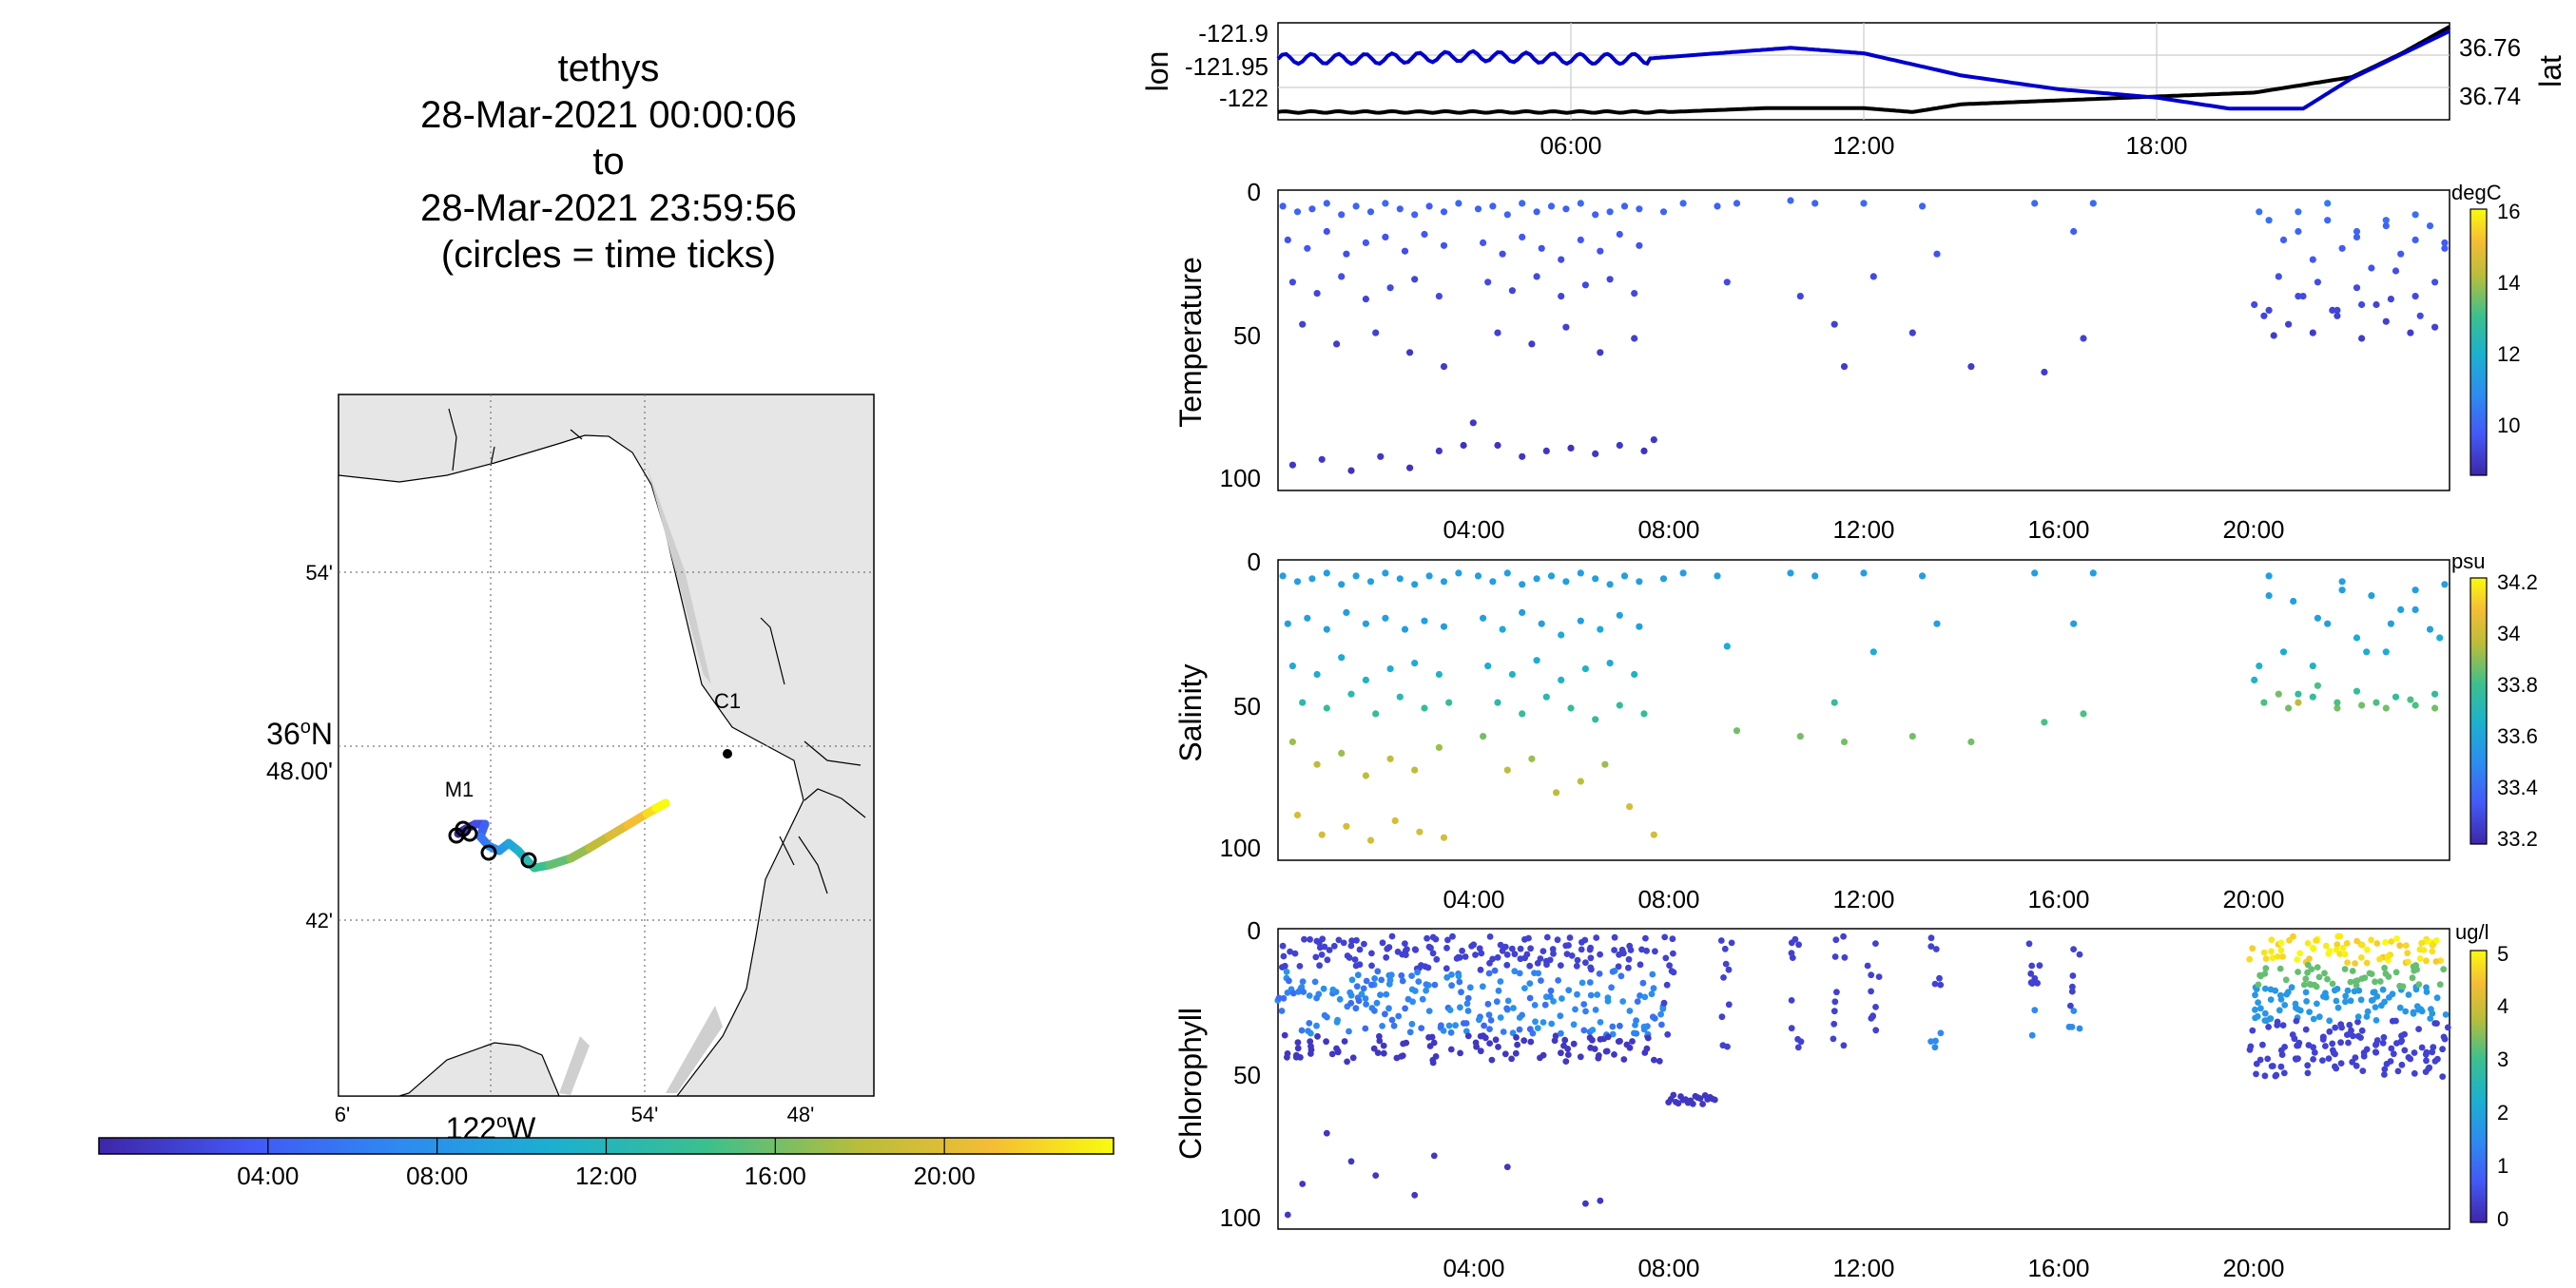  I want to click on chlorophyll-cb-tick: 0, so click(2502, 1219).